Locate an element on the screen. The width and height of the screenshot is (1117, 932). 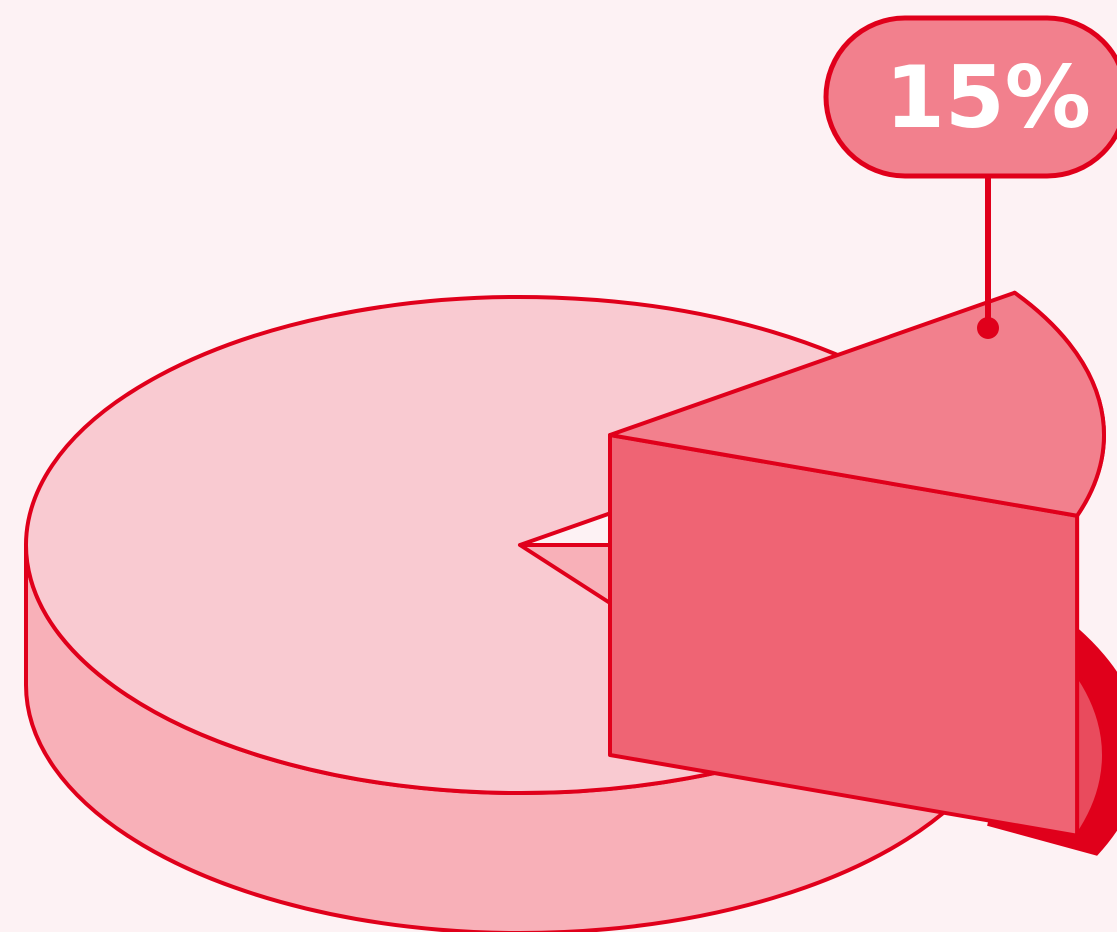
slice-percent-label: 15% is located at coordinates (988, 98).